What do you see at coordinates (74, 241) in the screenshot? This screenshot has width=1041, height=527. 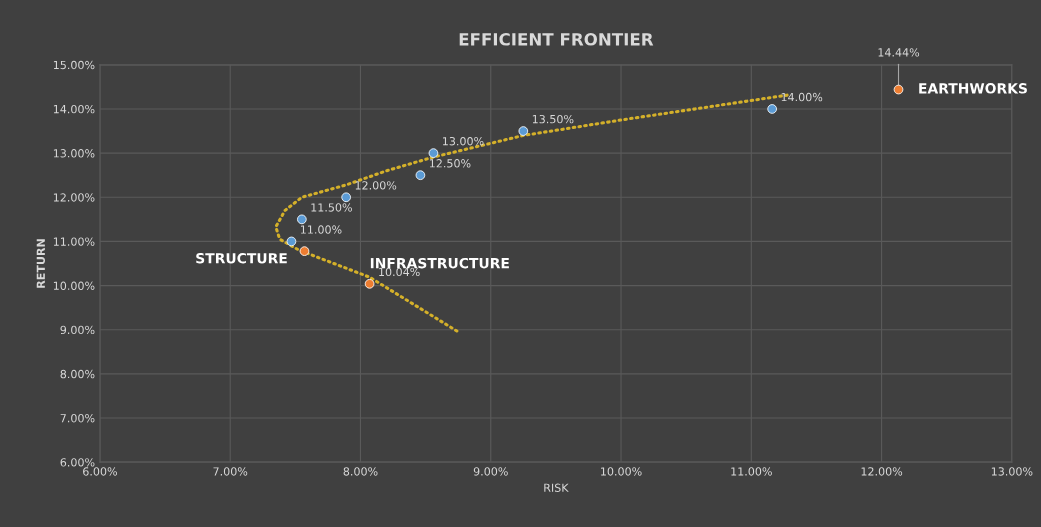 I see `y-tick-label: 11.00%` at bounding box center [74, 241].